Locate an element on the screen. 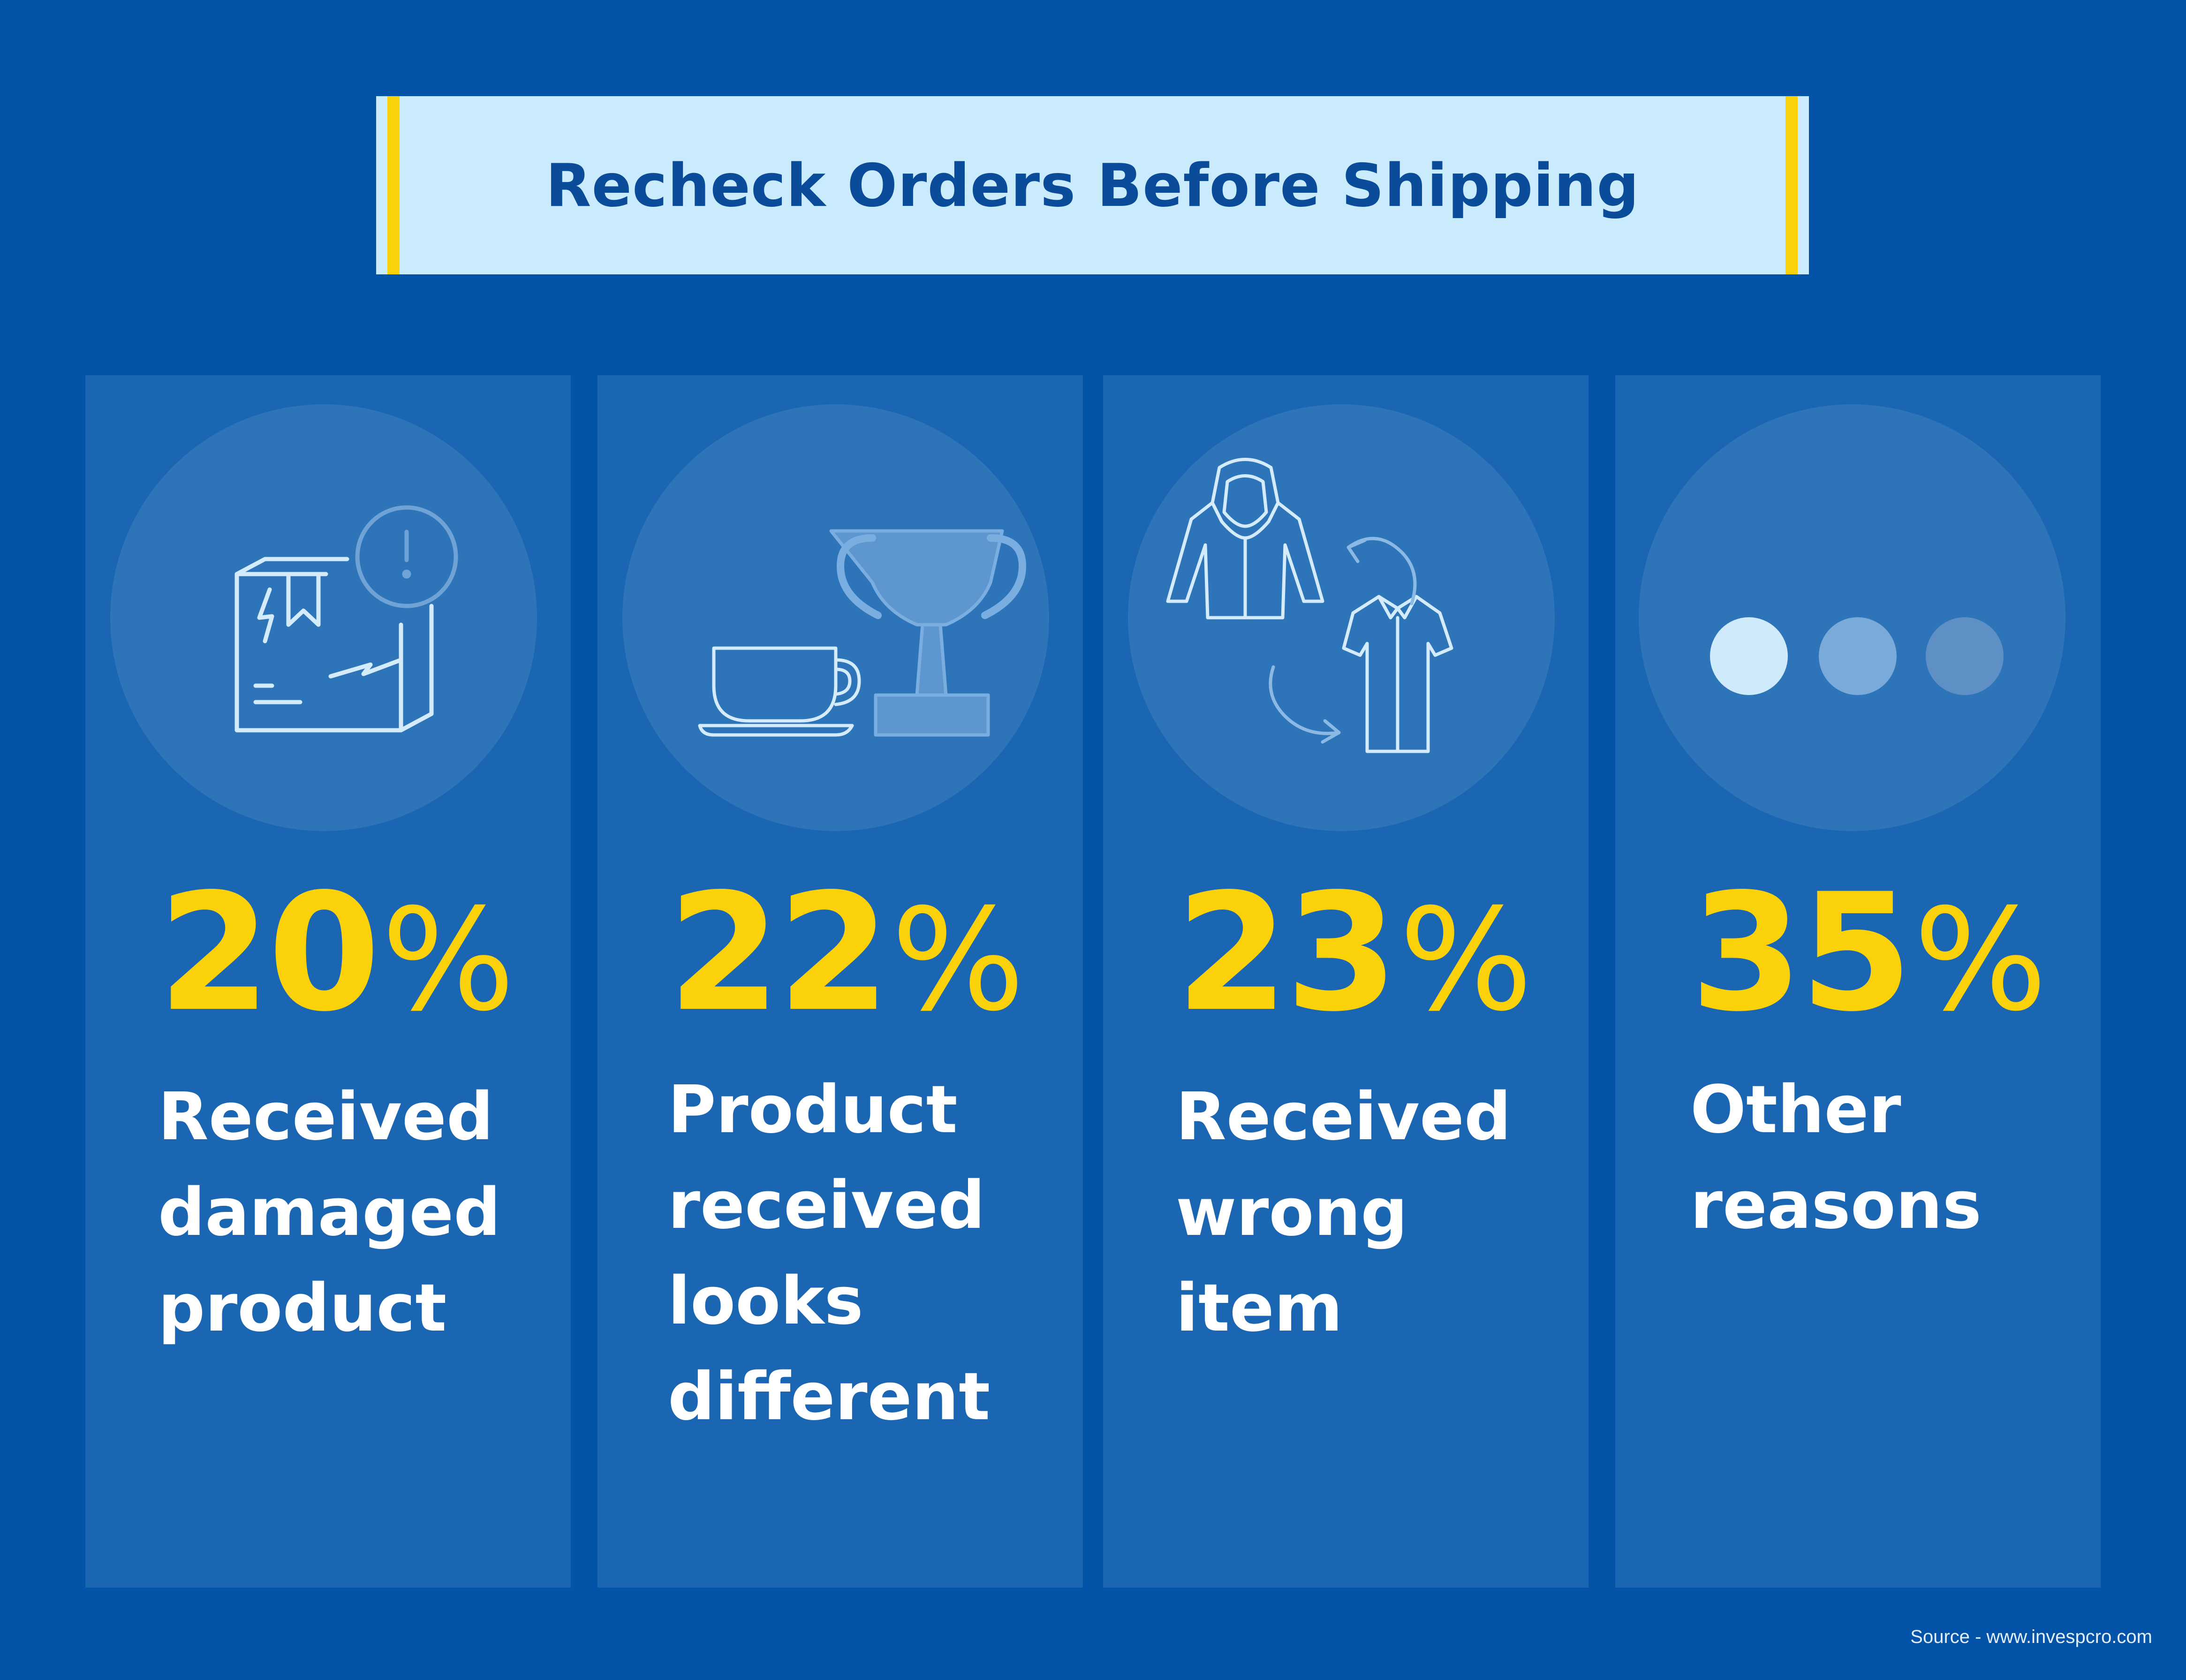  stat-label: Received damaged product is located at coordinates (329, 1213).